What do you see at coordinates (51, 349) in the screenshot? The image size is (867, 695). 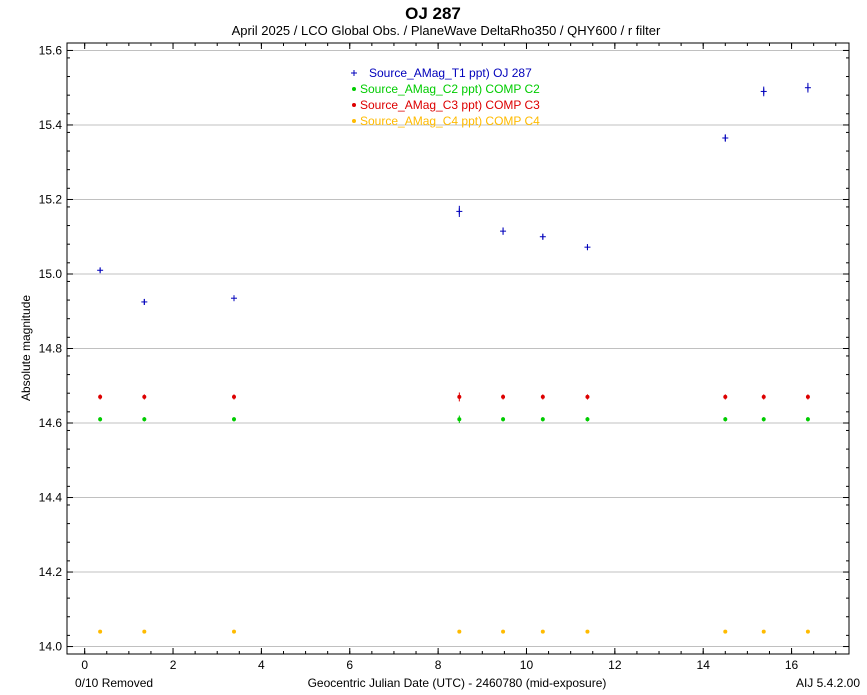 I see `y-tick-label: 14.8` at bounding box center [51, 349].